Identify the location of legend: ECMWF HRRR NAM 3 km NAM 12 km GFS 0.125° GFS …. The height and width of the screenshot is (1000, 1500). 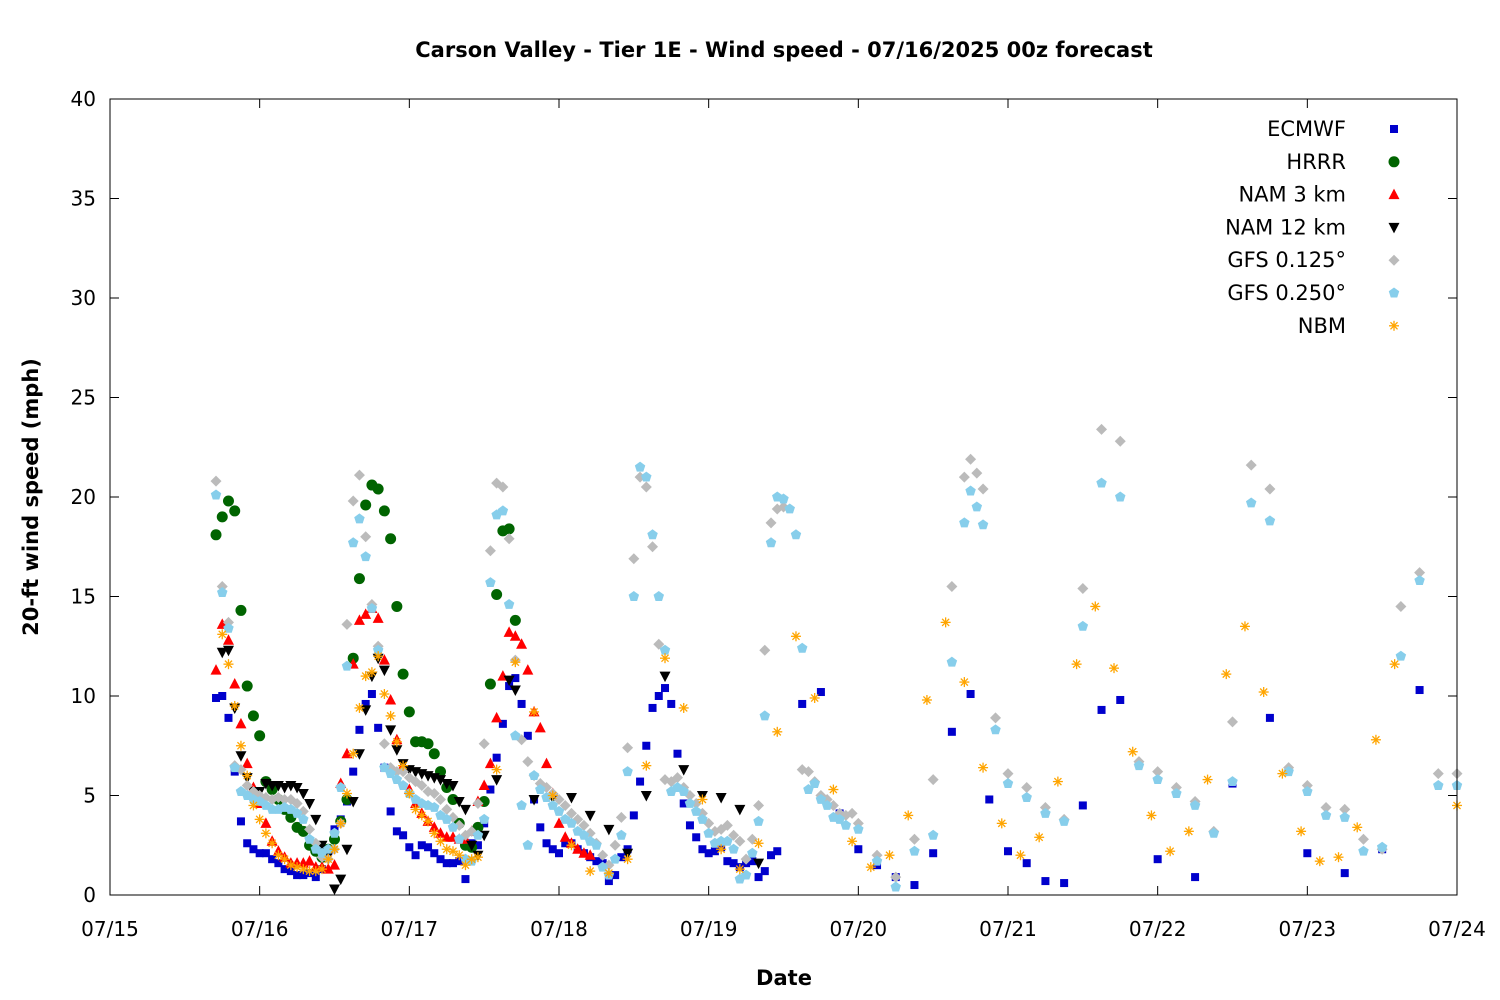
(1312, 227).